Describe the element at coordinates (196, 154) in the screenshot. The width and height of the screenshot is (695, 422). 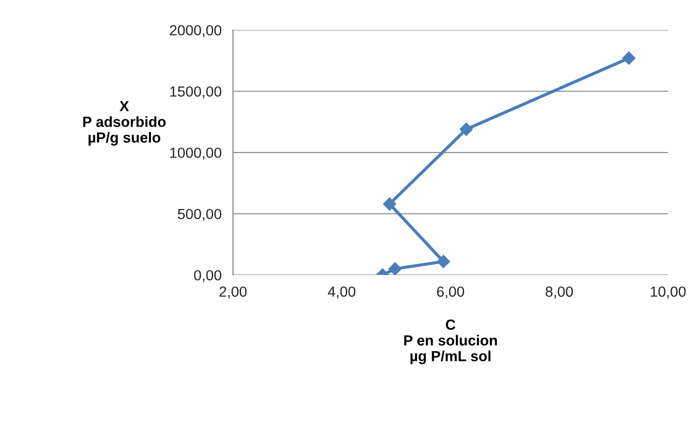
I see `y-tick-label: 1000,00` at that location.